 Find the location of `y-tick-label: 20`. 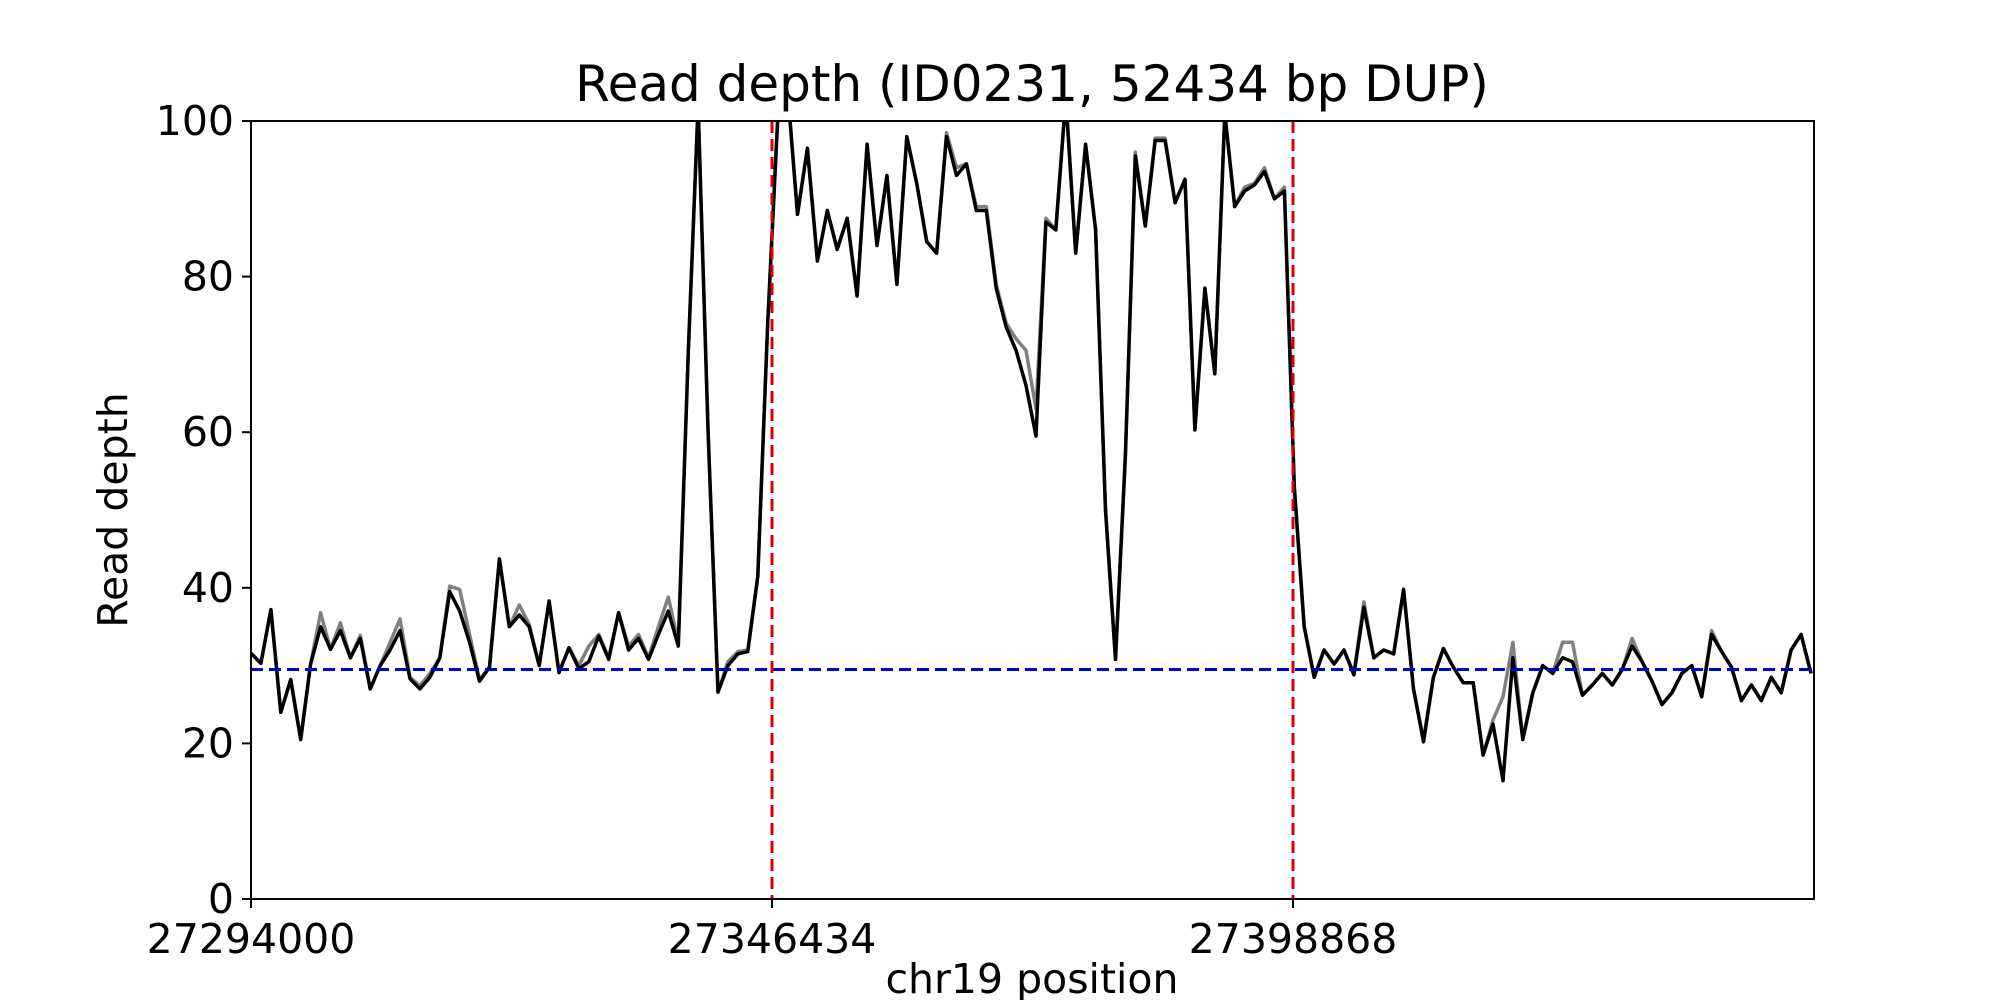

y-tick-label: 20 is located at coordinates (208, 743).